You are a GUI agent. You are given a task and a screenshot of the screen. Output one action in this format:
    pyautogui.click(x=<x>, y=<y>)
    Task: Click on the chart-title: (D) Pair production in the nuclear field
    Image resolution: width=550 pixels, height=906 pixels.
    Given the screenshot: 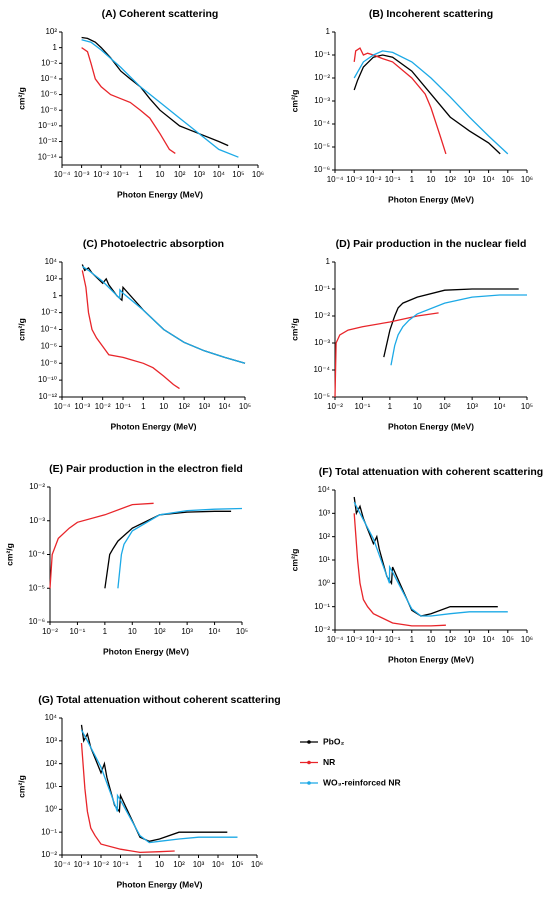 What is the action you would take?
    pyautogui.click(x=431, y=244)
    